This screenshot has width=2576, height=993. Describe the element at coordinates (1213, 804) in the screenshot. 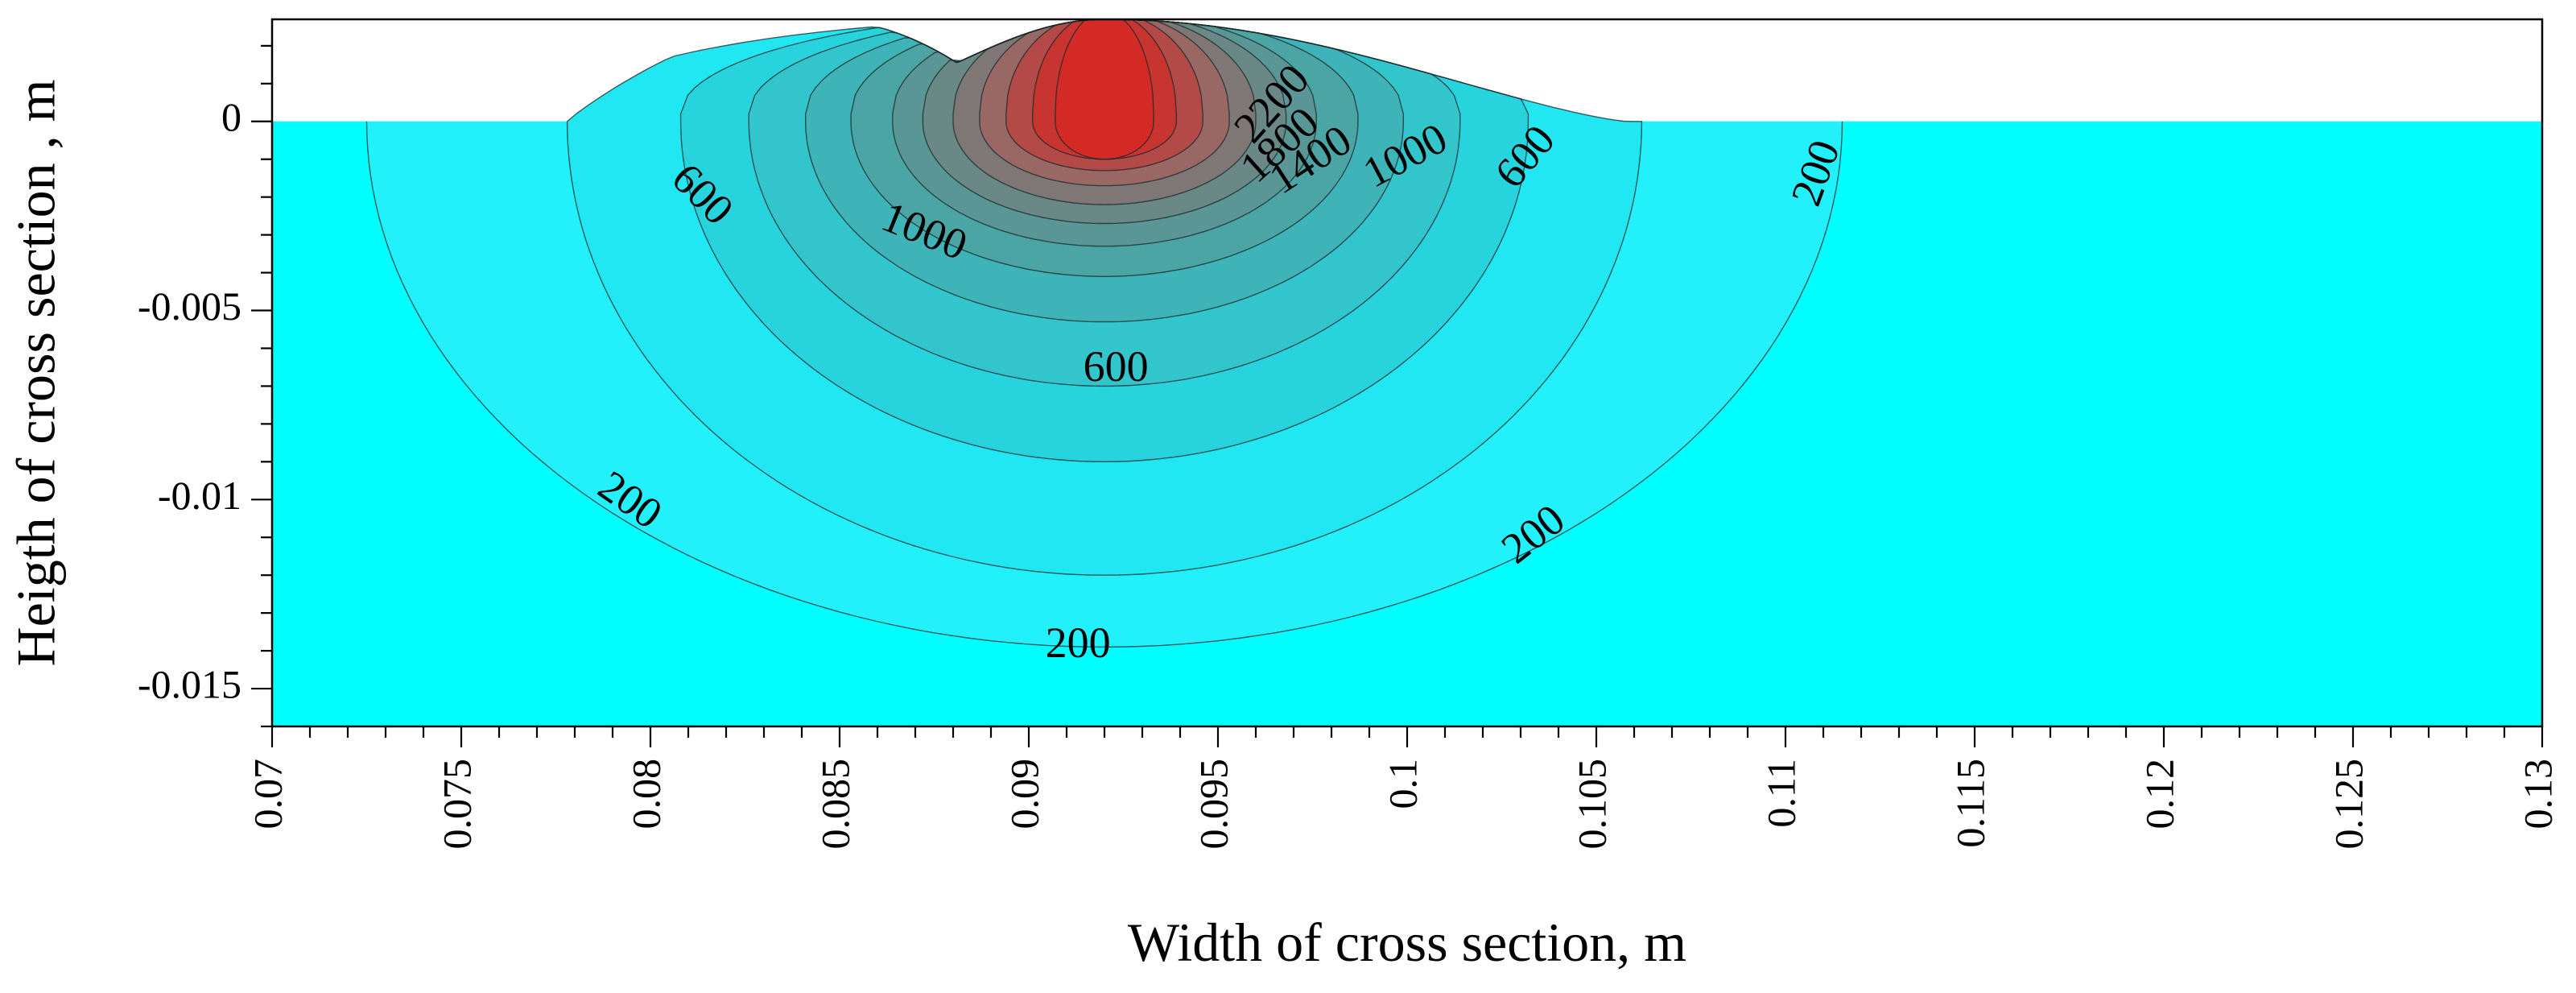

I see `x-tick-label: 0.095` at that location.